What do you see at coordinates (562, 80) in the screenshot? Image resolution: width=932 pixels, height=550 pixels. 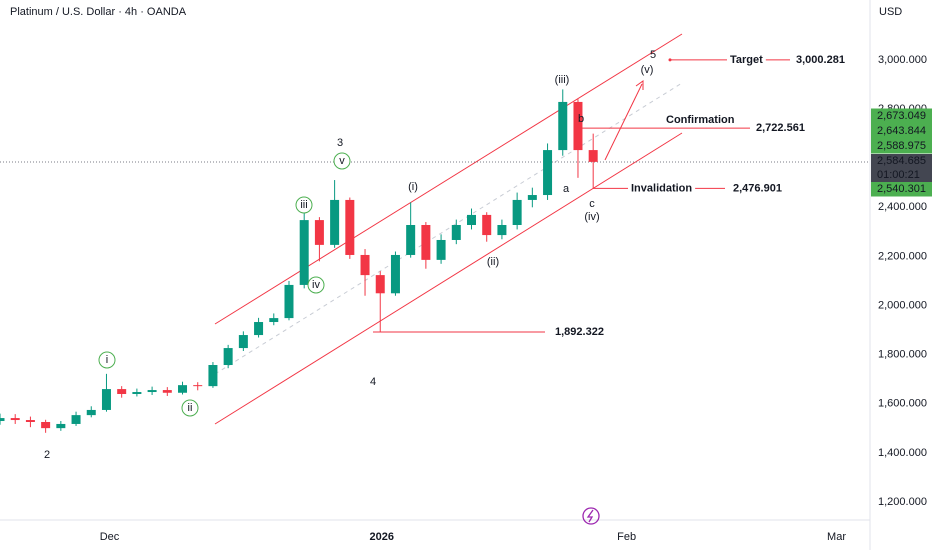 I see `wave-label: (iii)` at bounding box center [562, 80].